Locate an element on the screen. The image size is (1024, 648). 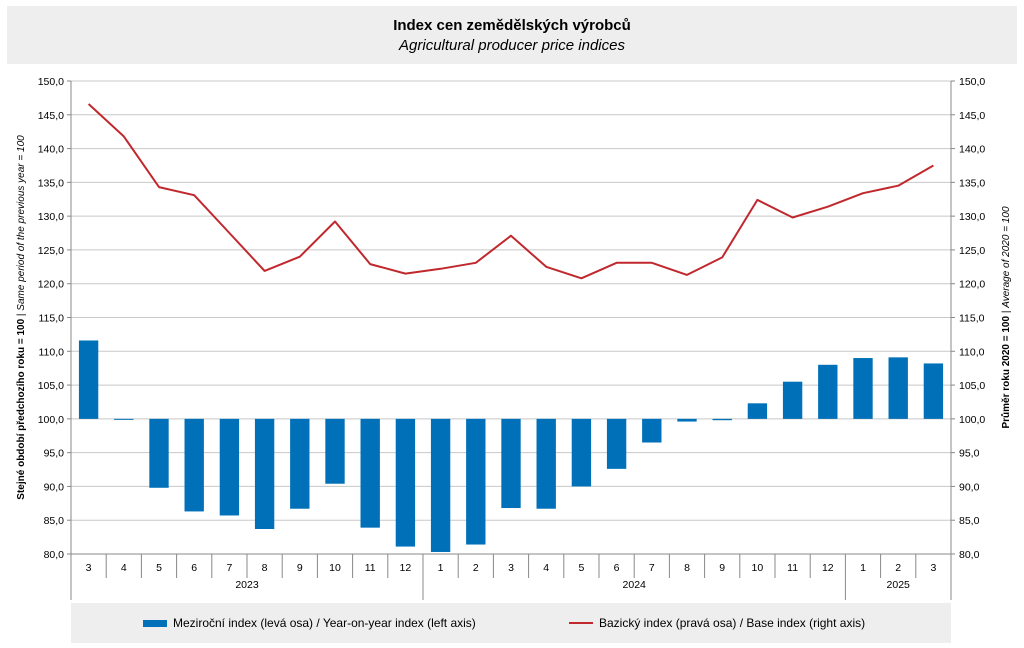
y-right-tick-label: 105,0 is located at coordinates (972, 386).